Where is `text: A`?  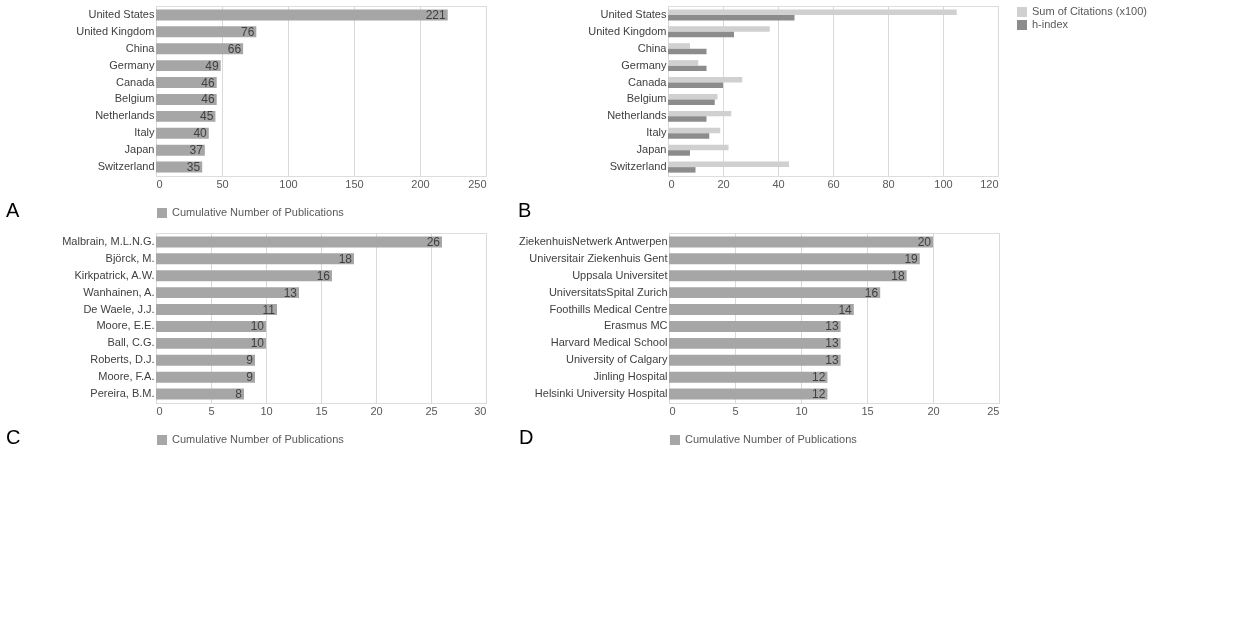 text: A is located at coordinates (13, 210).